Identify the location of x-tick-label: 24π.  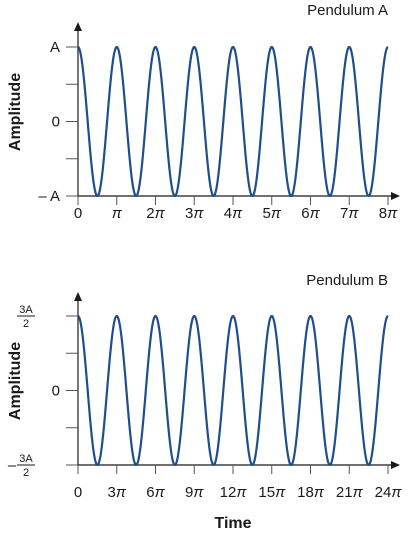
(389, 492).